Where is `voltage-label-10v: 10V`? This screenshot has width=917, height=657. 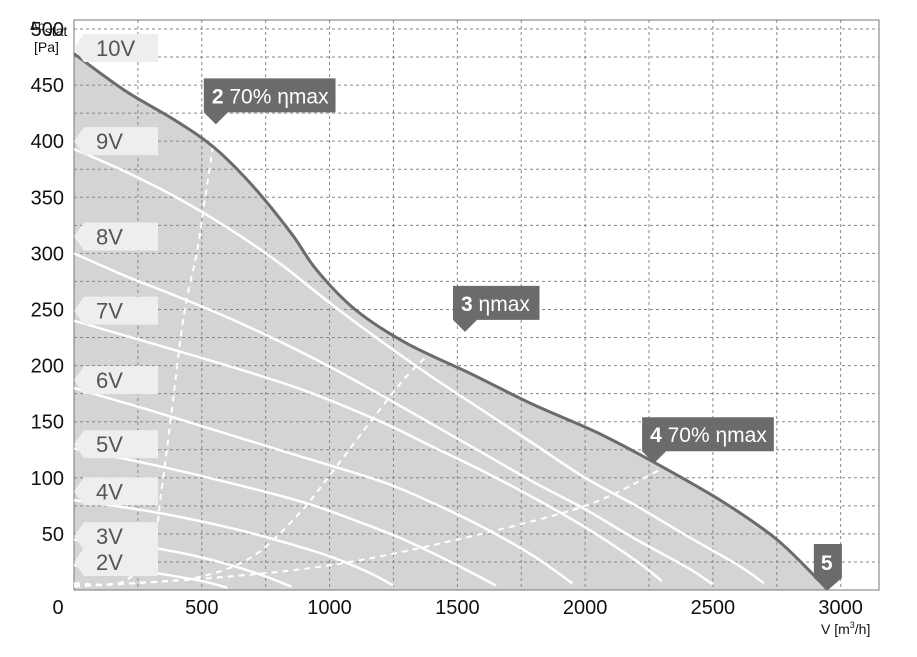 voltage-label-10v: 10V is located at coordinates (116, 48).